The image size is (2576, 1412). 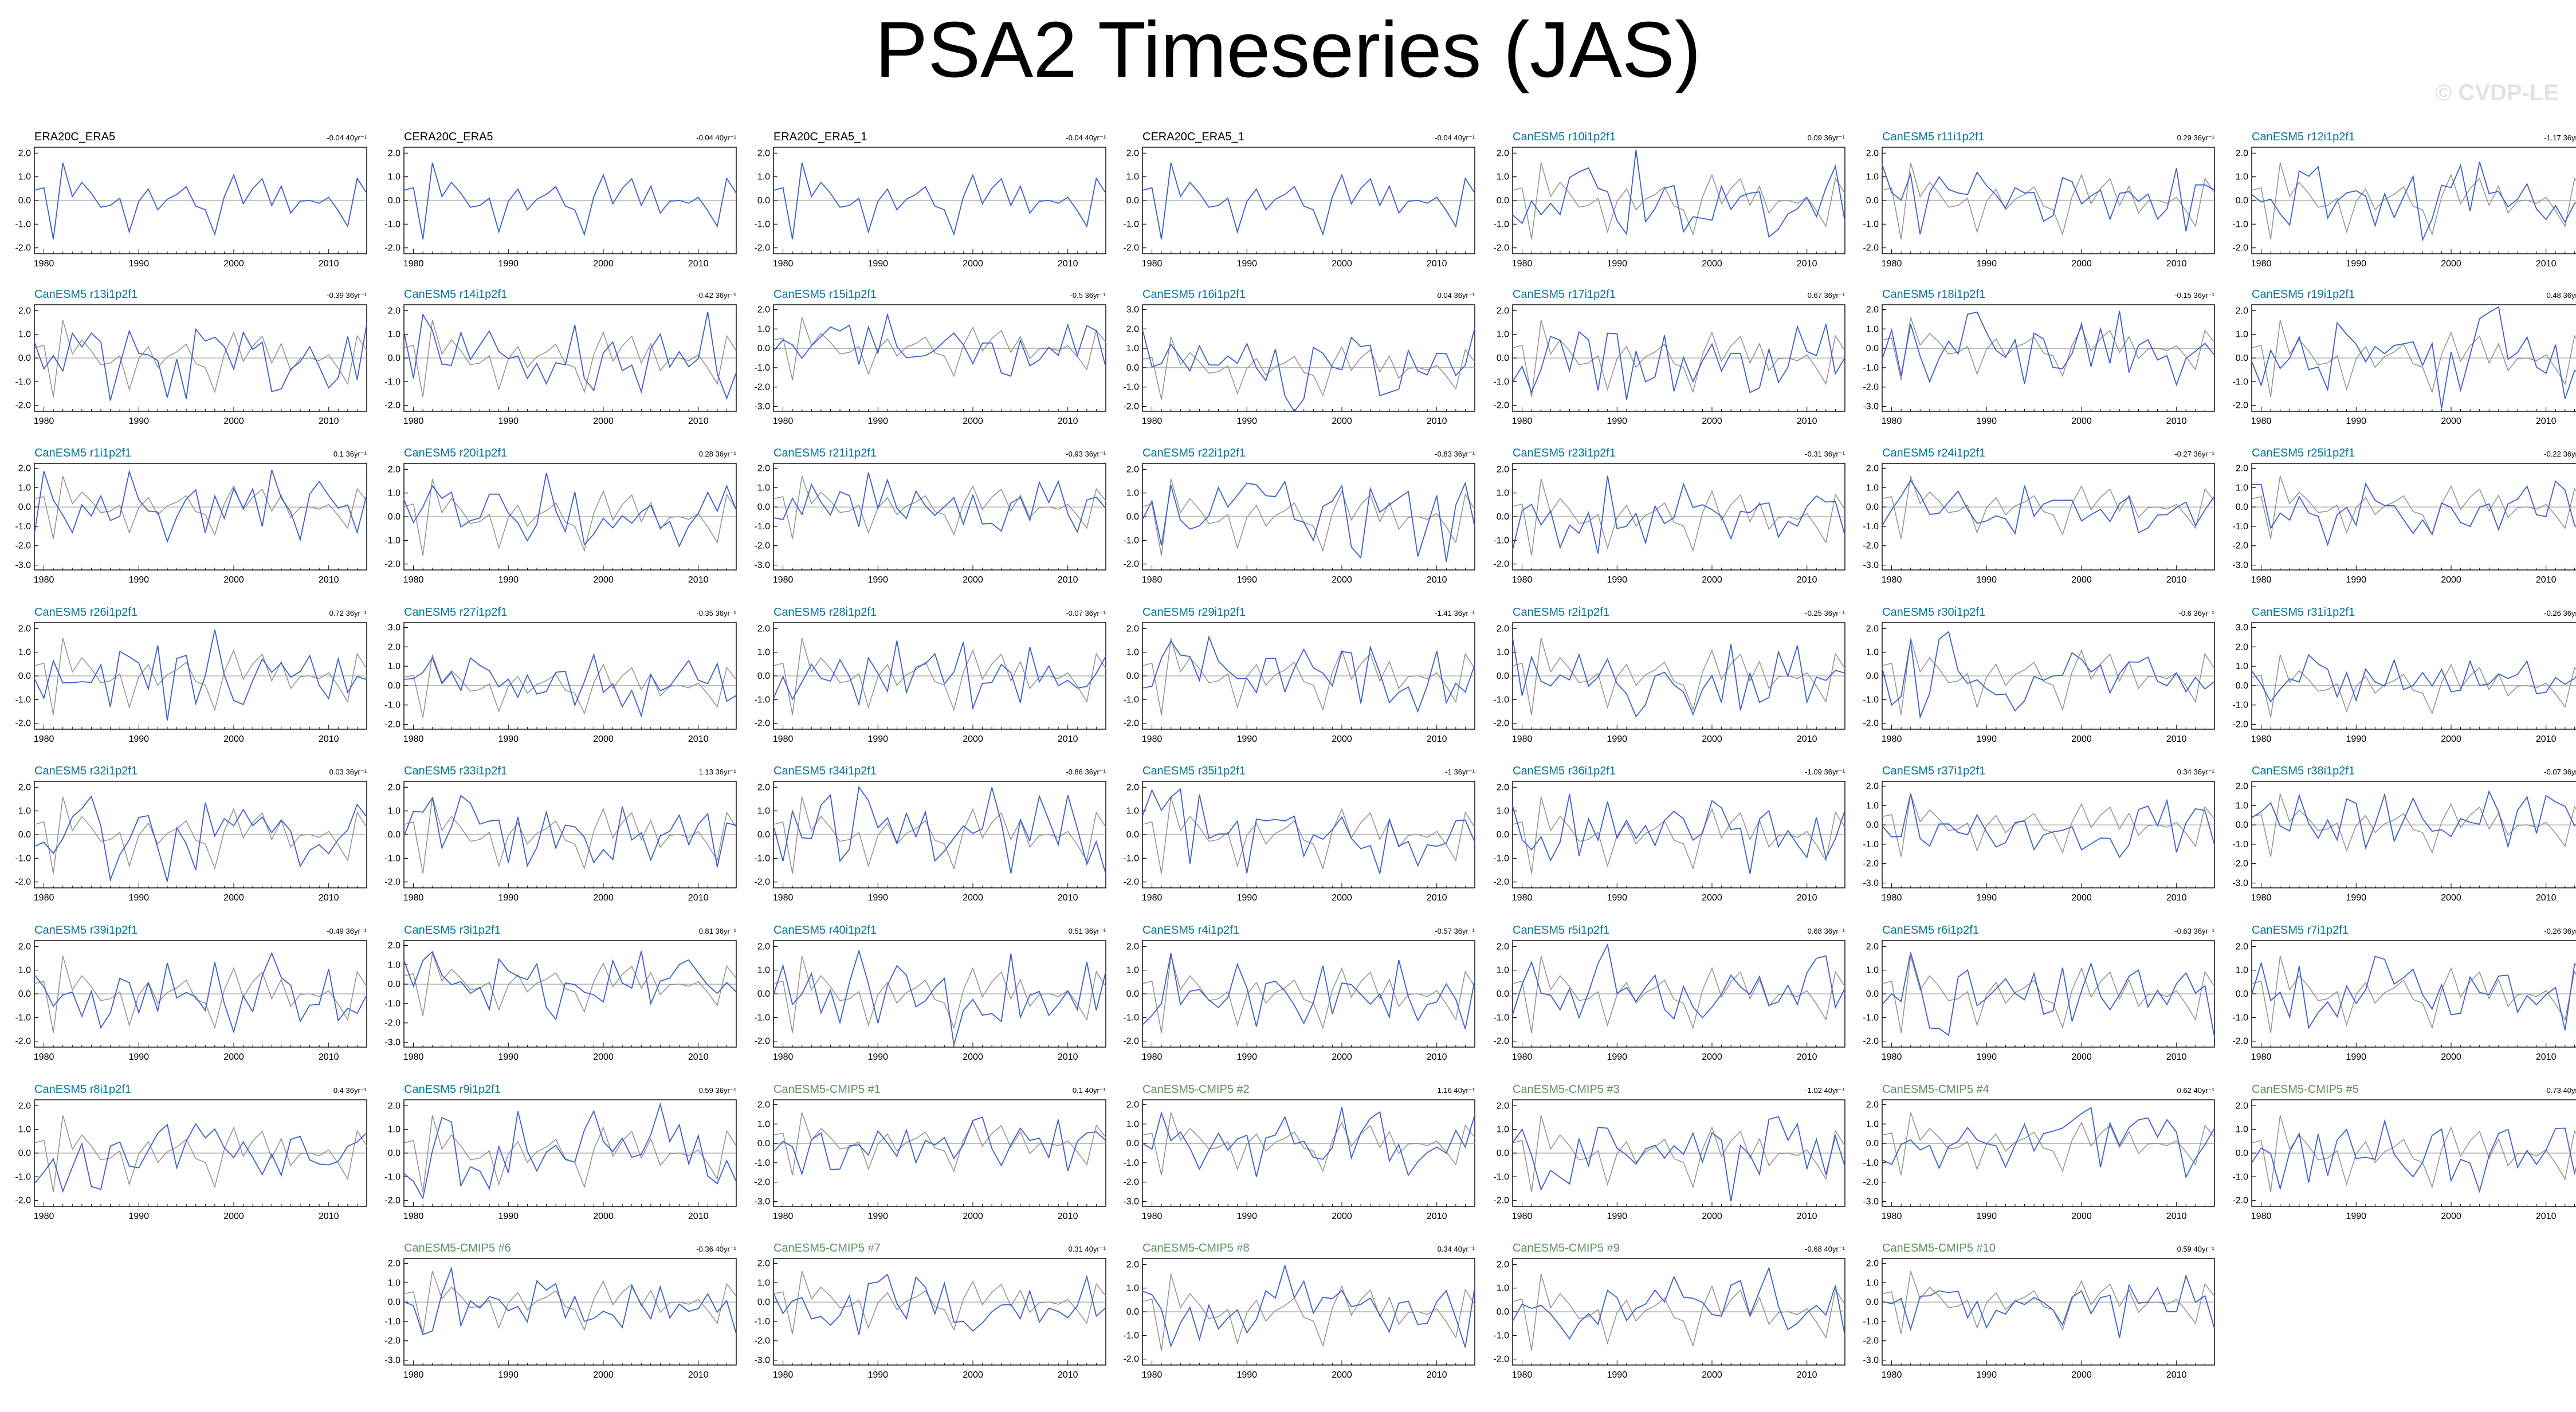 I want to click on panel-trend-label: -0.5 36yr⁻¹, so click(x=1088, y=295).